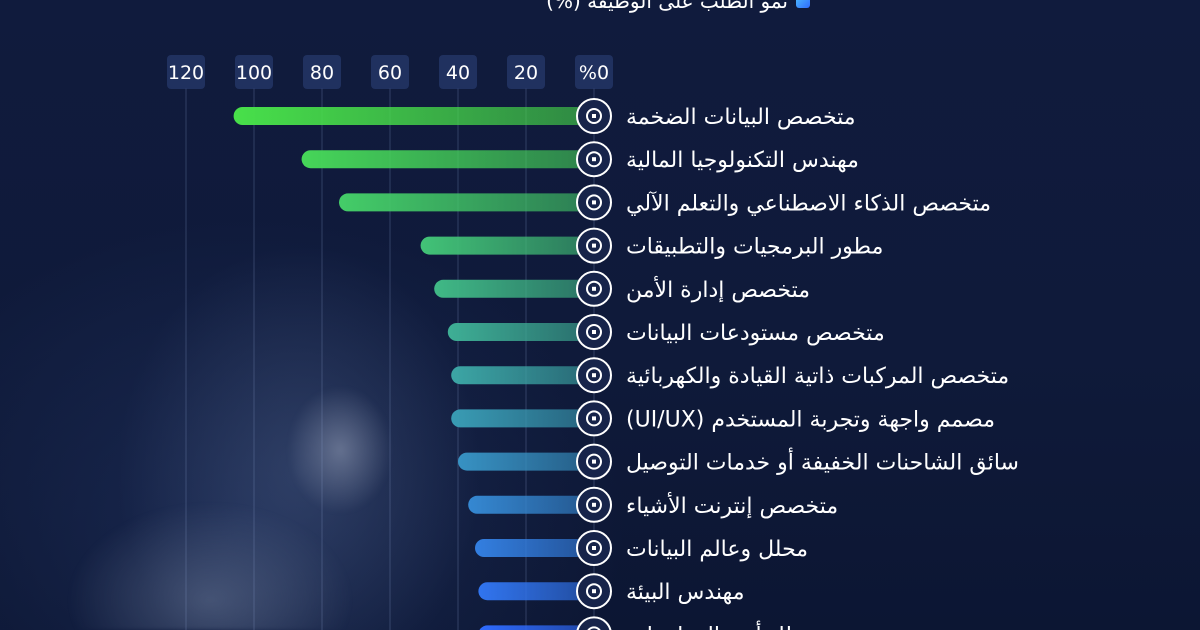 This screenshot has width=1200, height=630. I want to click on category-label: مهندس البيئة, so click(685, 592).